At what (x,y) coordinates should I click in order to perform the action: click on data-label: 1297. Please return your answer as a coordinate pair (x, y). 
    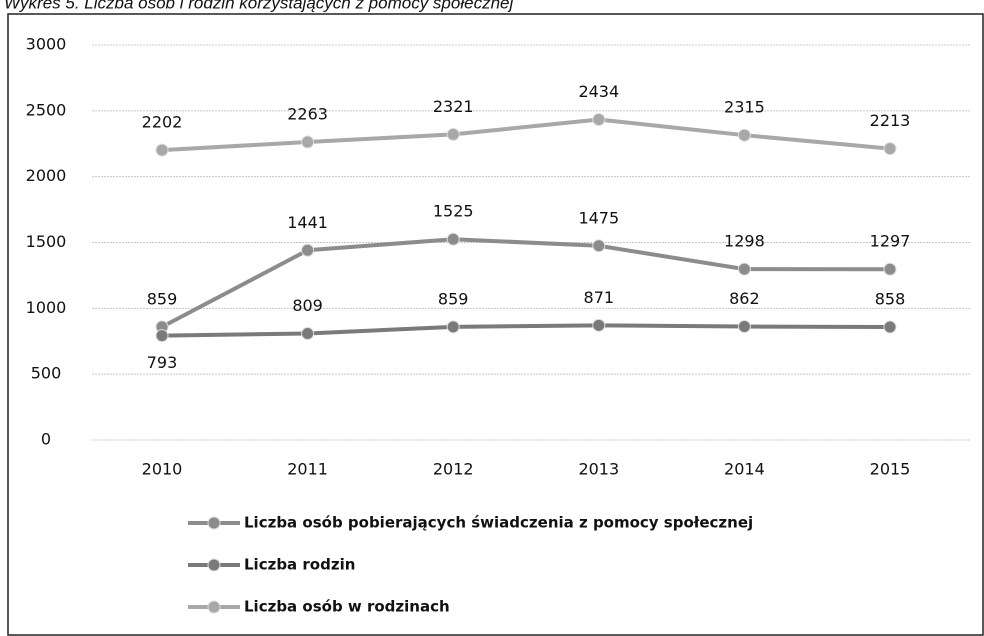
    Looking at the image, I should click on (890, 241).